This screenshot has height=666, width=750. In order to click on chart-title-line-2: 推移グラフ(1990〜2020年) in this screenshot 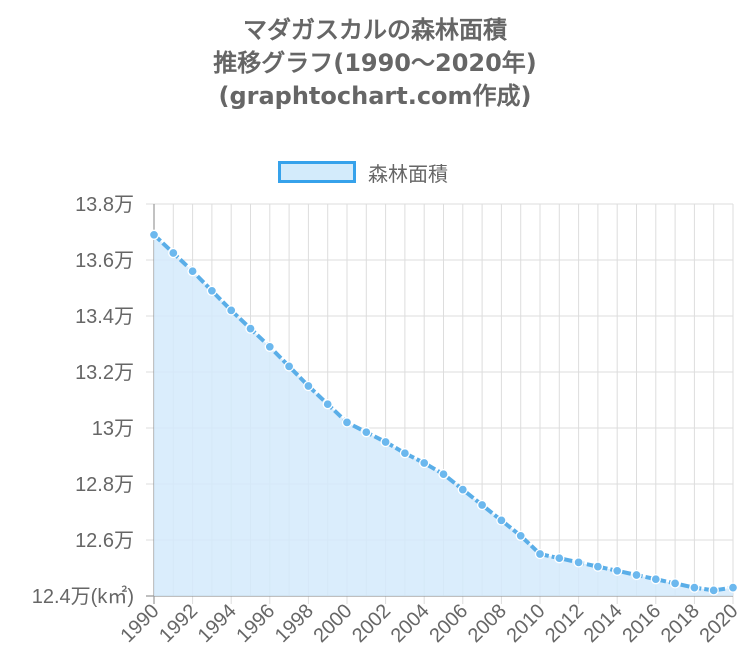, I will do `click(375, 63)`.